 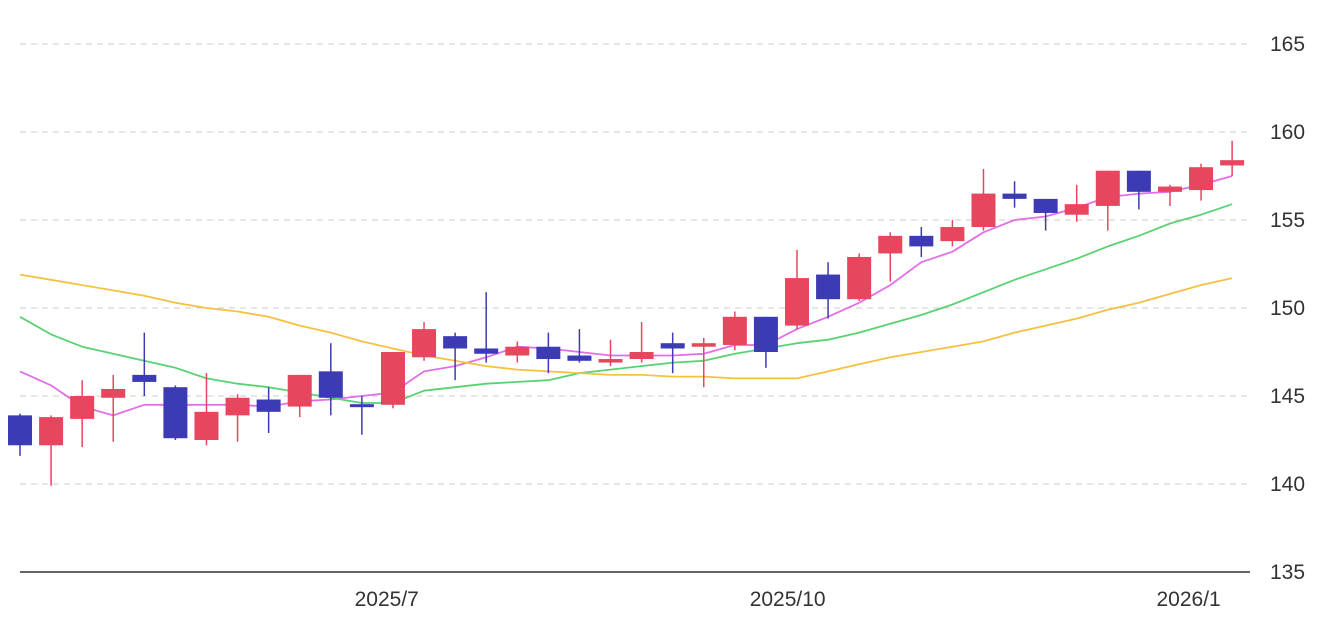 I want to click on x-tick-label: 2026/1, so click(x=1188, y=599).